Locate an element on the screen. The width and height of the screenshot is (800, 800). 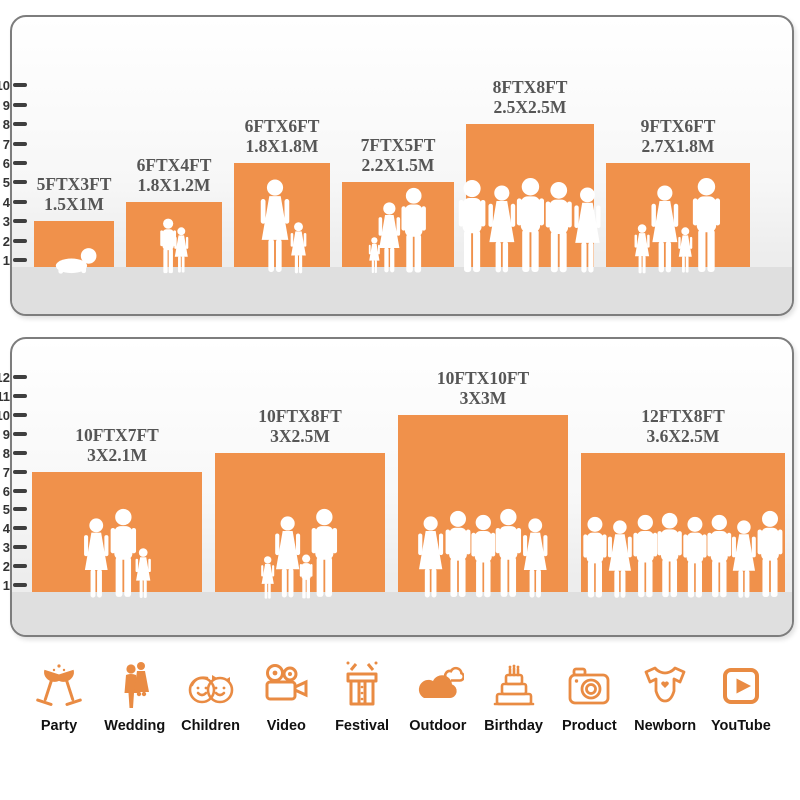
axis-tick-label: 12 is located at coordinates (5, 378).